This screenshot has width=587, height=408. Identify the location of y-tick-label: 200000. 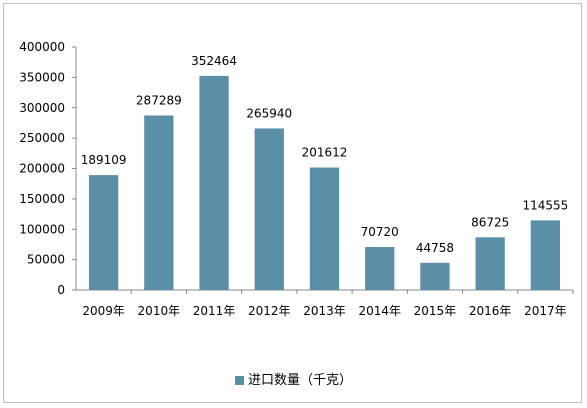
(42, 169).